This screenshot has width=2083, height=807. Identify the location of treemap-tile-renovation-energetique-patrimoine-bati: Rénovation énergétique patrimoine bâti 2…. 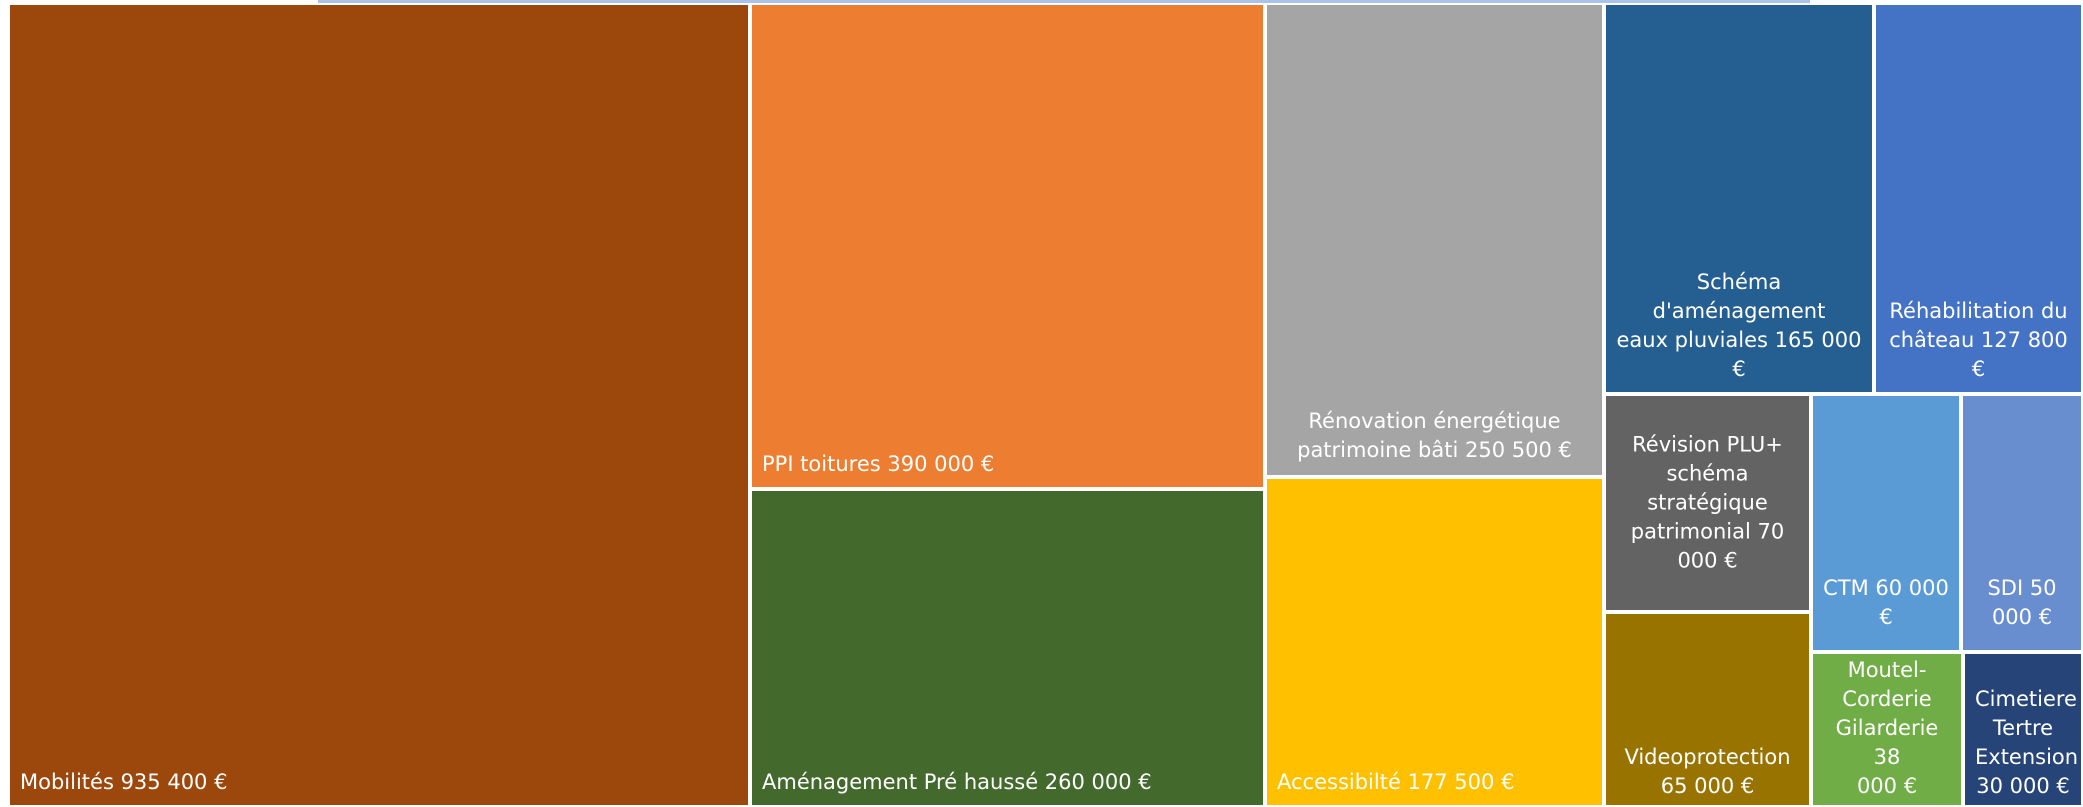
(1434, 240).